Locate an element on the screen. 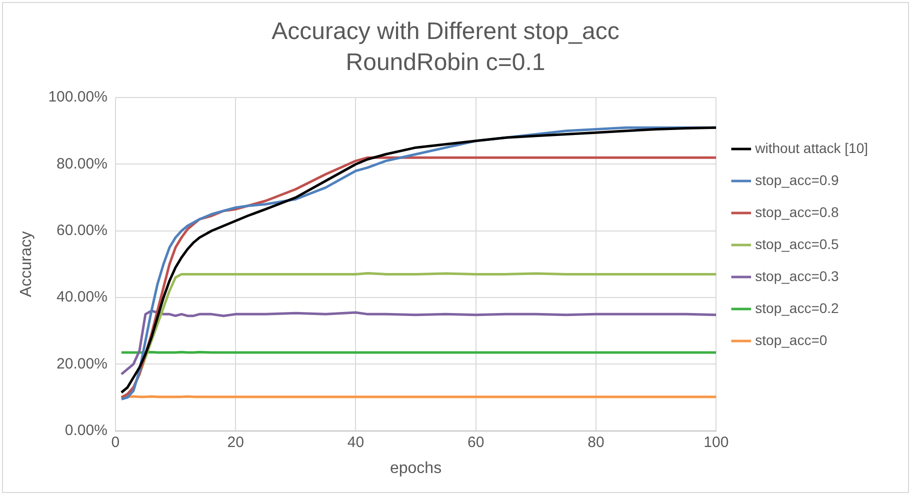  chart-title: Accuracy with Different stop_acc is located at coordinates (446, 32).